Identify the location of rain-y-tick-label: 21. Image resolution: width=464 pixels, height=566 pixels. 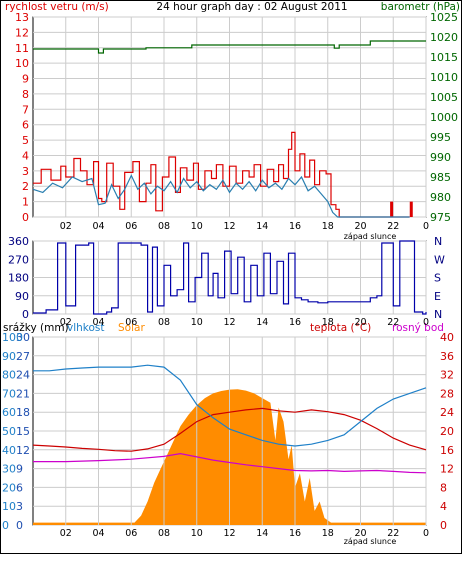
(23, 393).